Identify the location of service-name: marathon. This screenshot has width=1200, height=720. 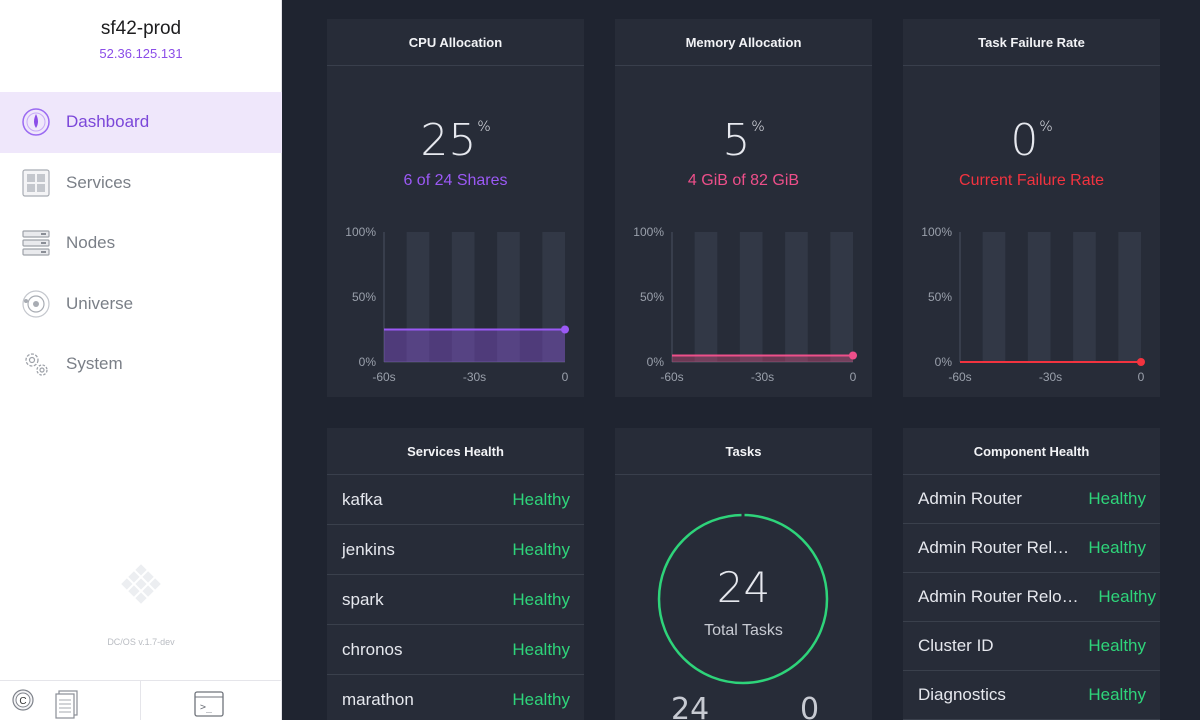
(378, 699).